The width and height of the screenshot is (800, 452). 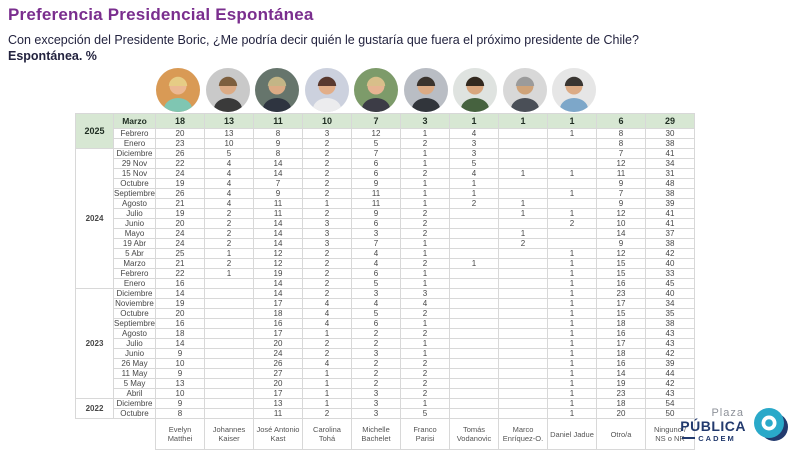 I want to click on cell-michelle-bachelet: 2, so click(x=376, y=343).